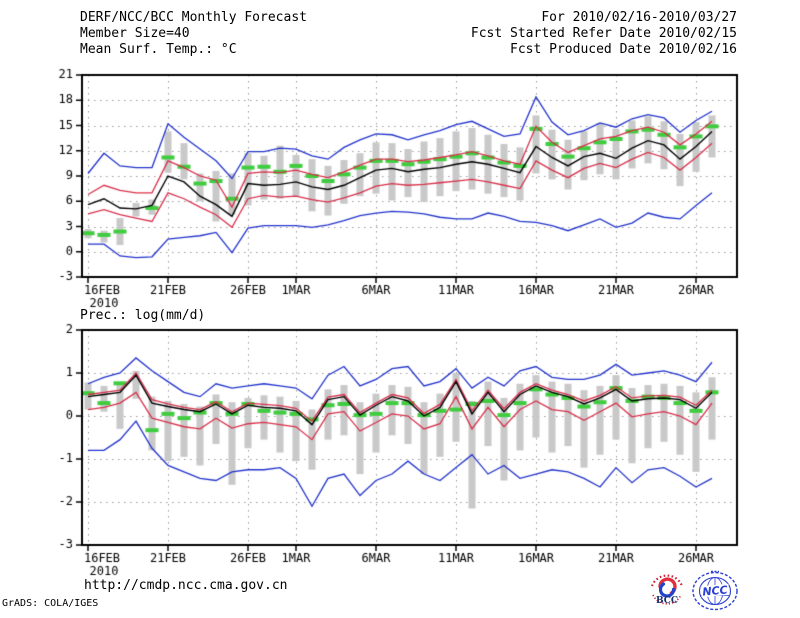  Describe the element at coordinates (603, 33) in the screenshot. I see `refer-date-label: Fcst Started Refer Date 2010/02/15` at that location.